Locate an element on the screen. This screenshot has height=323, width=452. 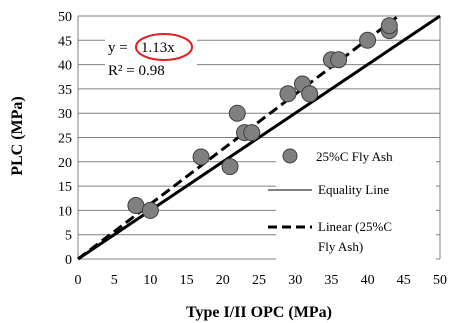
x-tick-30: 30 is located at coordinates (295, 280).